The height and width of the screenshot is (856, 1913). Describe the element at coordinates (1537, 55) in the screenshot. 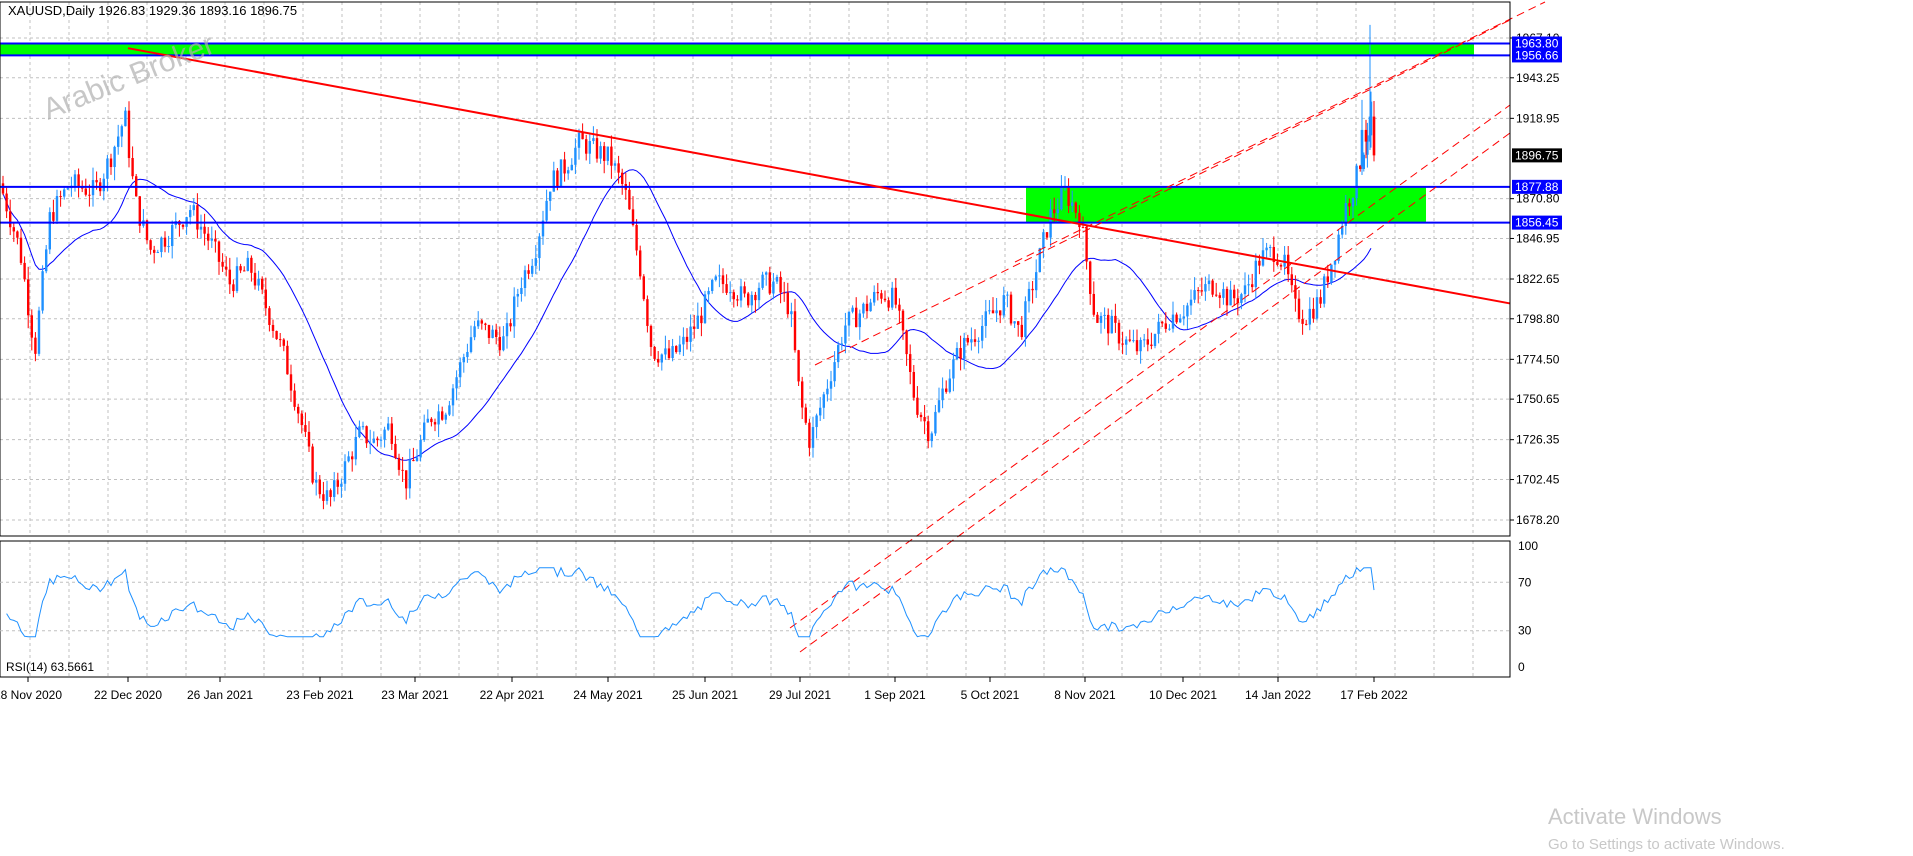

I see `price-label-text: 1956.66` at that location.